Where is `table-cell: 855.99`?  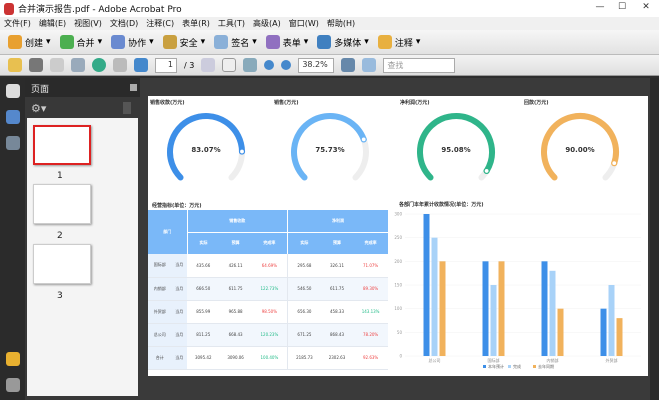
table-cell: 855.99 is located at coordinates (203, 312).